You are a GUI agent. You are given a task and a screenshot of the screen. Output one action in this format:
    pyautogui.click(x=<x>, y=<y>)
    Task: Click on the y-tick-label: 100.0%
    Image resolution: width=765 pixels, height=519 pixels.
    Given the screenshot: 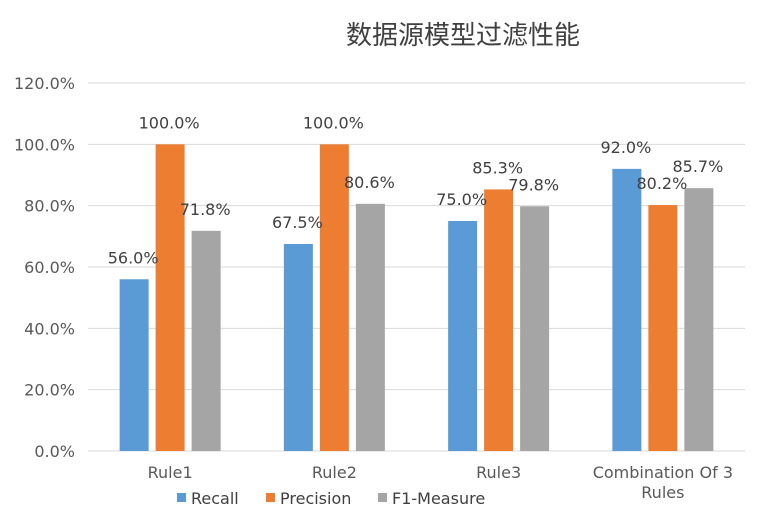 What is the action you would take?
    pyautogui.click(x=44, y=144)
    